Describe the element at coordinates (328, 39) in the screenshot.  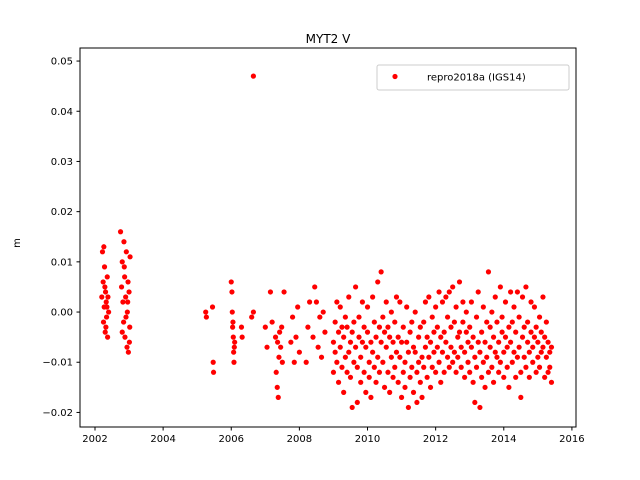
I see `chart-title: MYT2 V` at that location.